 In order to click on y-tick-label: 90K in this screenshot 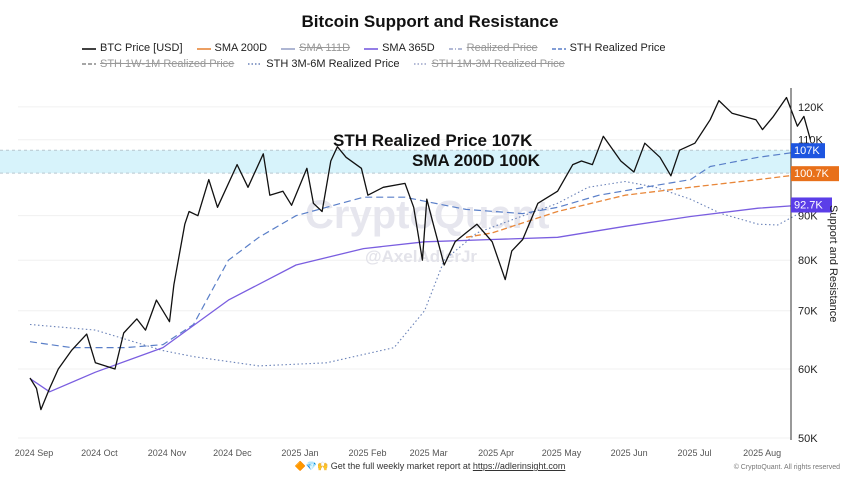, I will do `click(808, 217)`.